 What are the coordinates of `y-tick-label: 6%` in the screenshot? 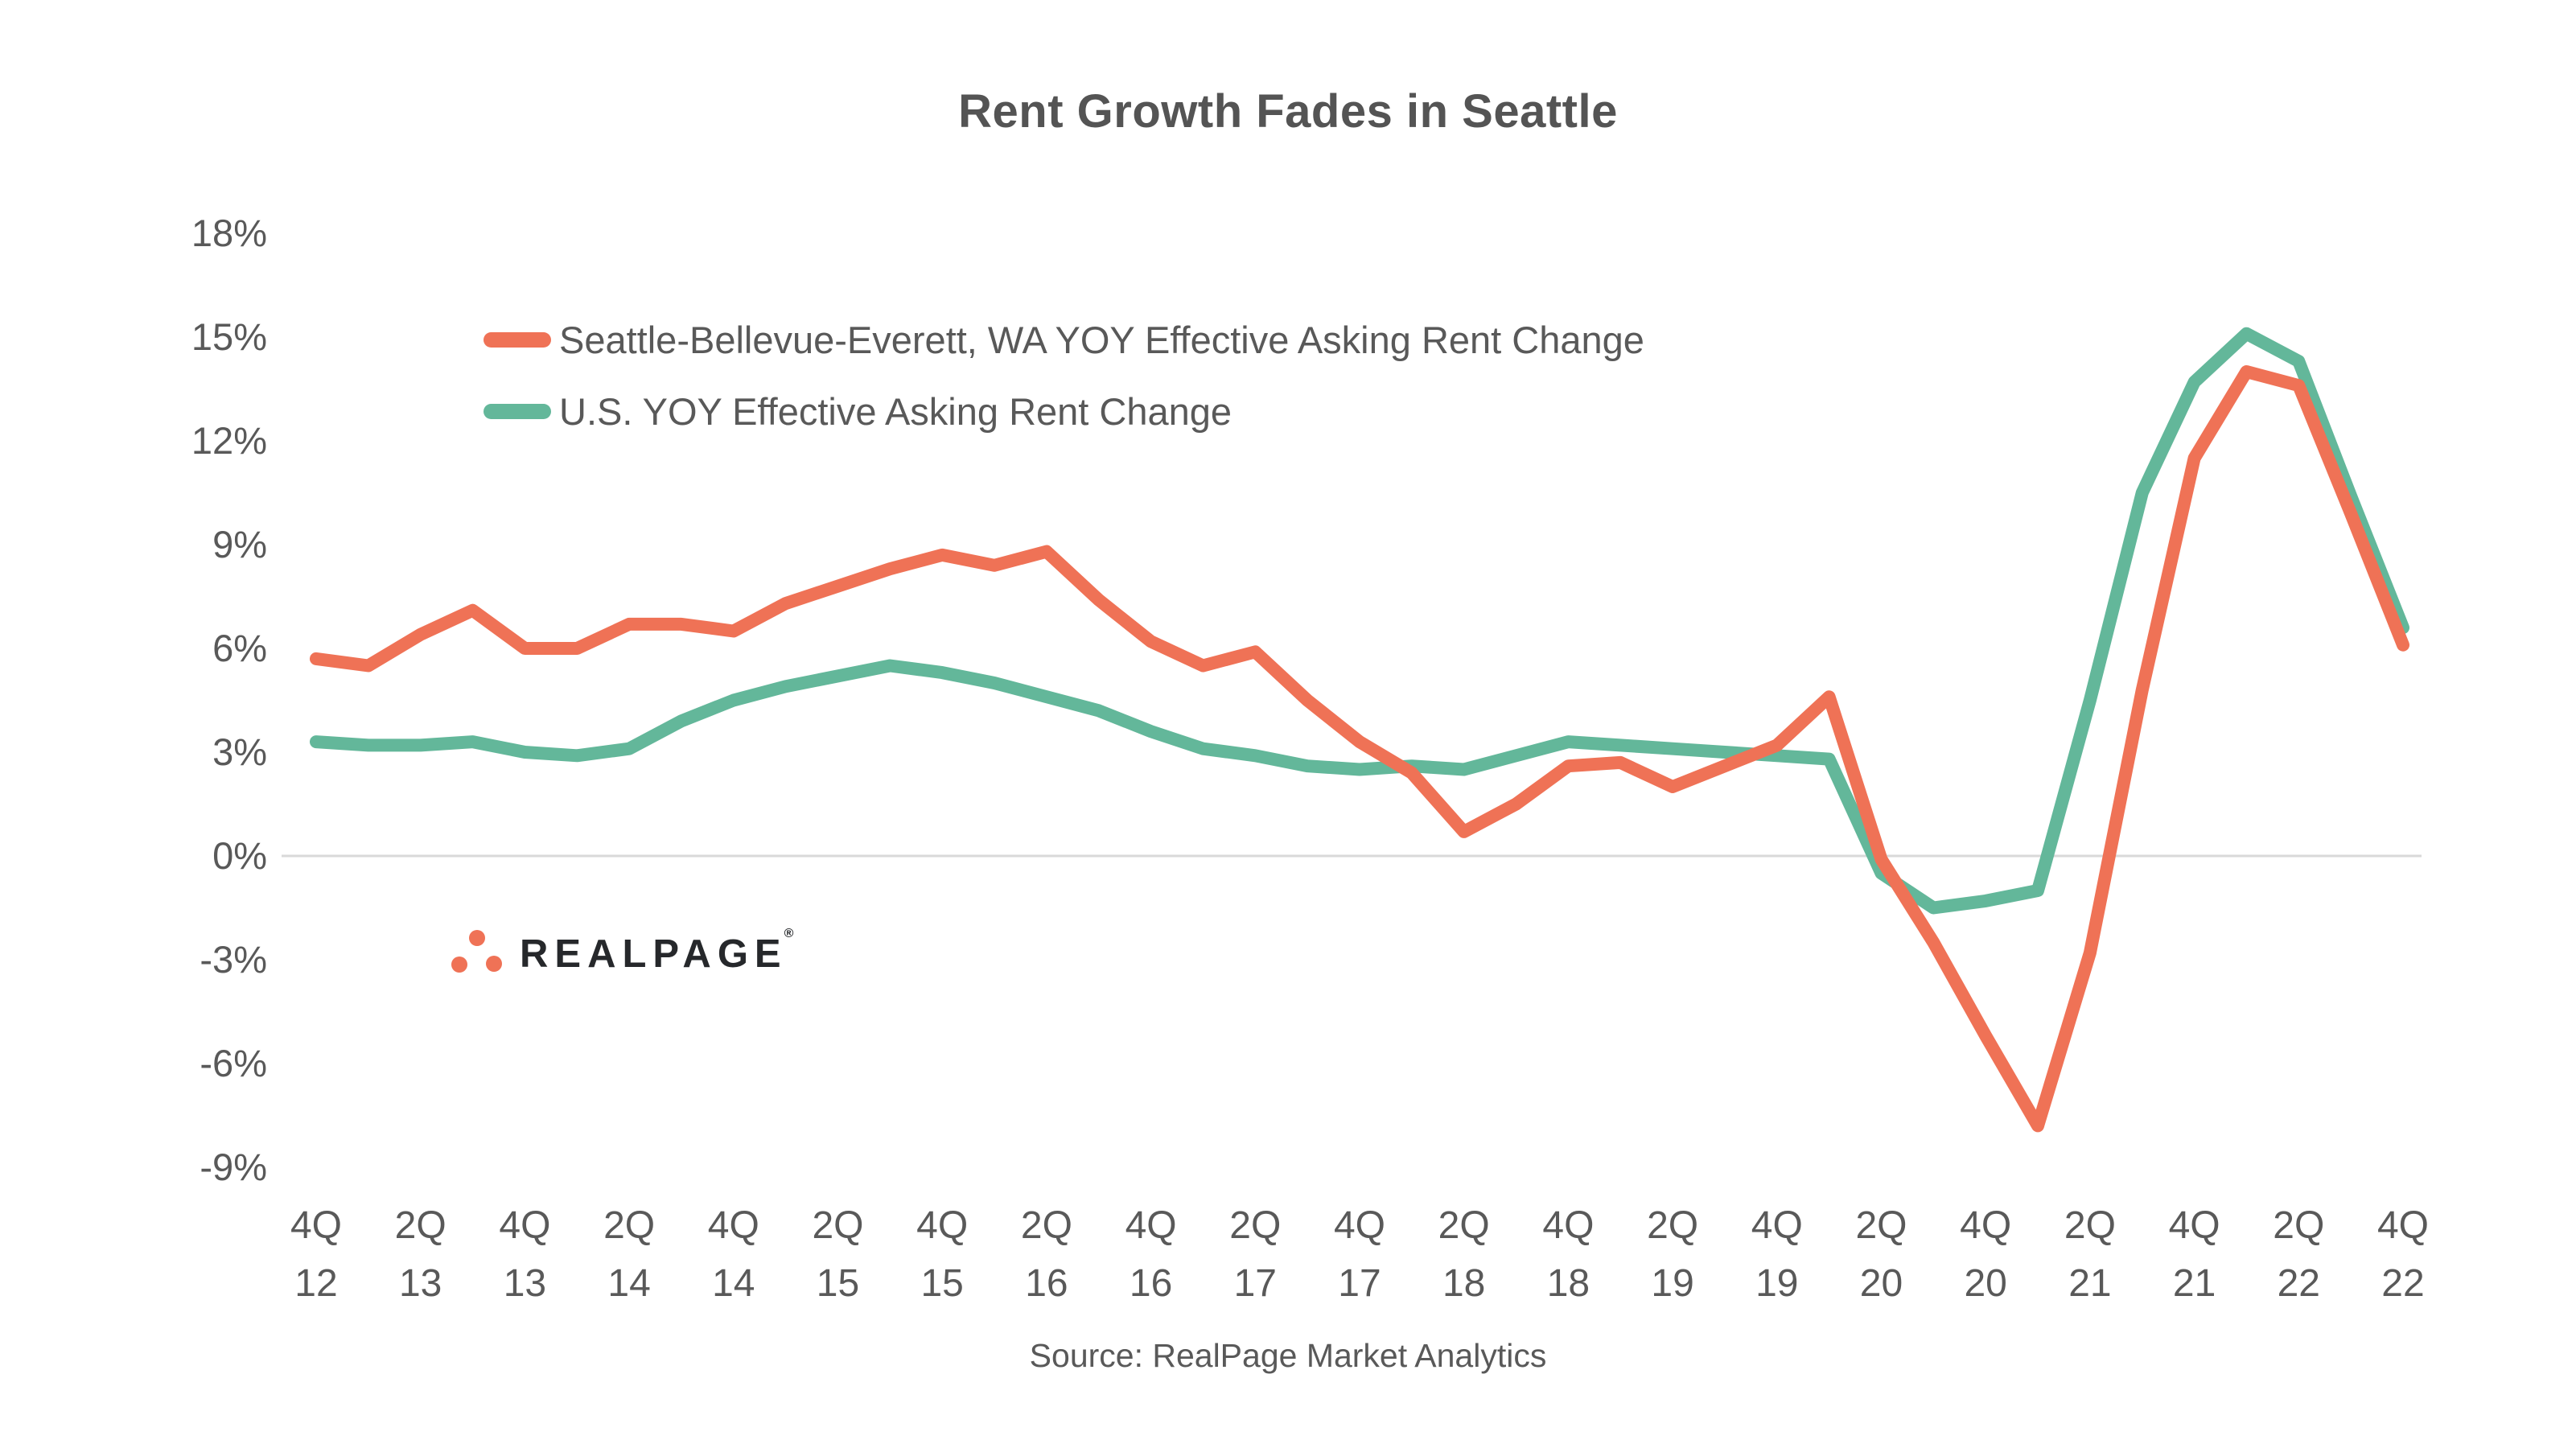 It's located at (239, 648).